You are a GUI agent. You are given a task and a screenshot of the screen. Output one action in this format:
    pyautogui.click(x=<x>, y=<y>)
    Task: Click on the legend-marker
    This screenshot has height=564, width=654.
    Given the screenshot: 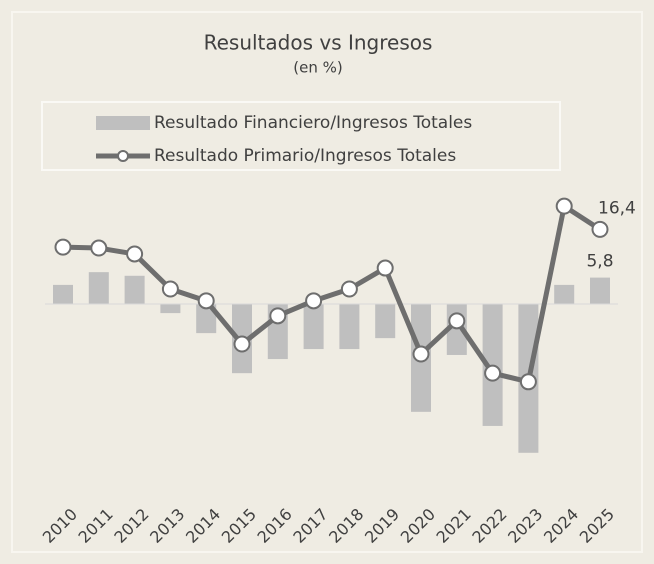 What is the action you would take?
    pyautogui.click(x=123, y=156)
    